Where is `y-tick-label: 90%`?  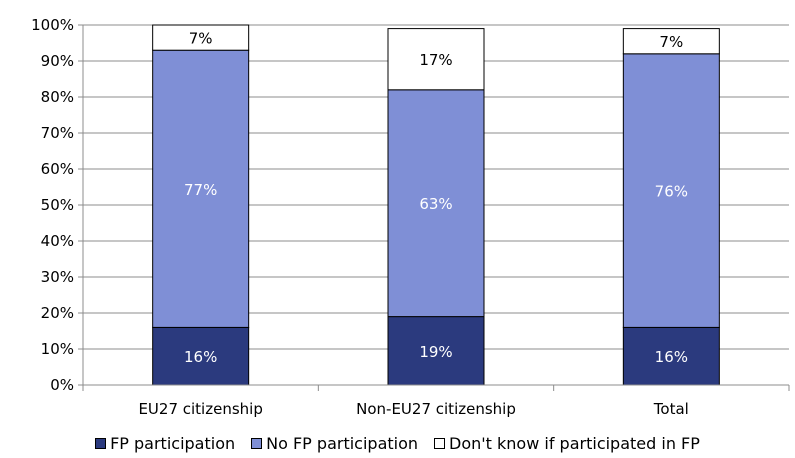 y-tick-label: 90% is located at coordinates (57, 61).